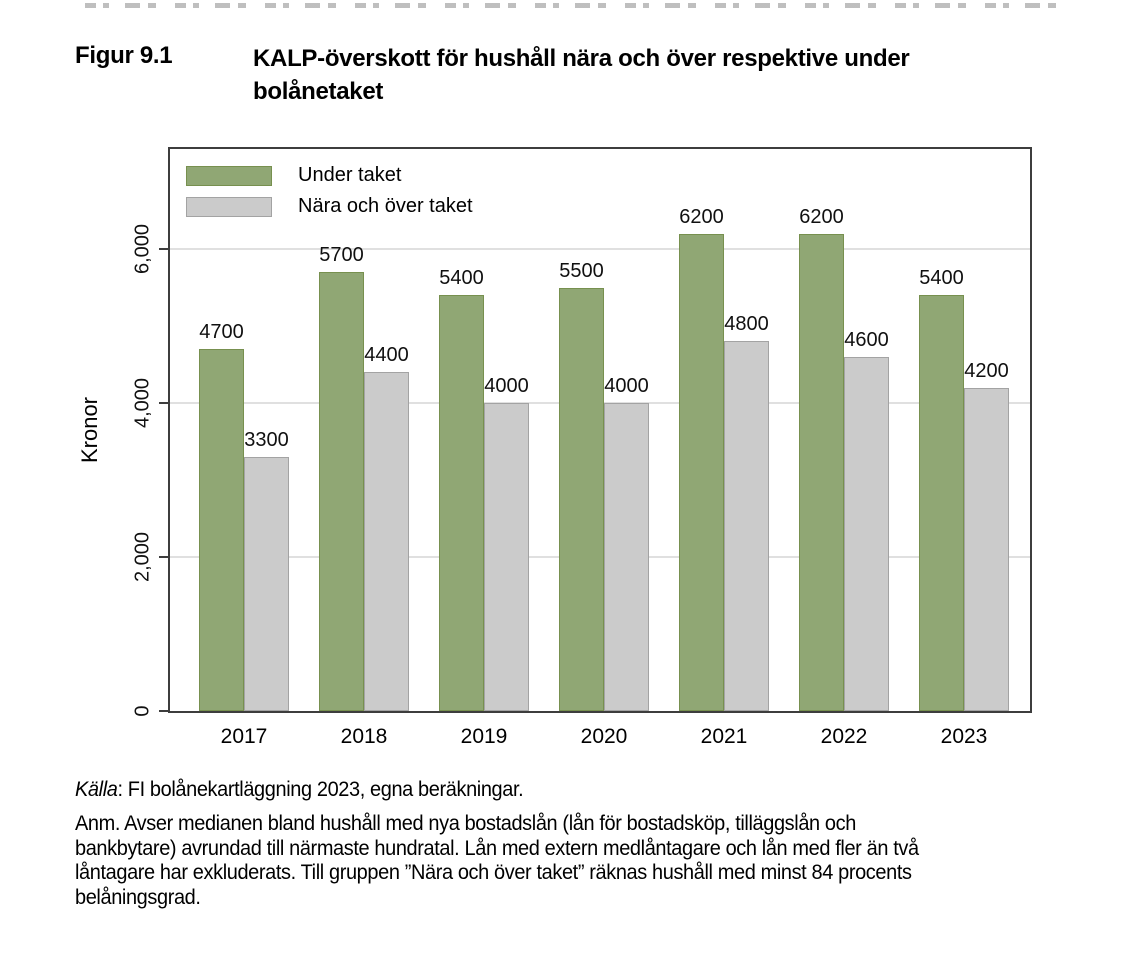 Image resolution: width=1125 pixels, height=971 pixels. I want to click on bar-value-label: 4400, so click(386, 355).